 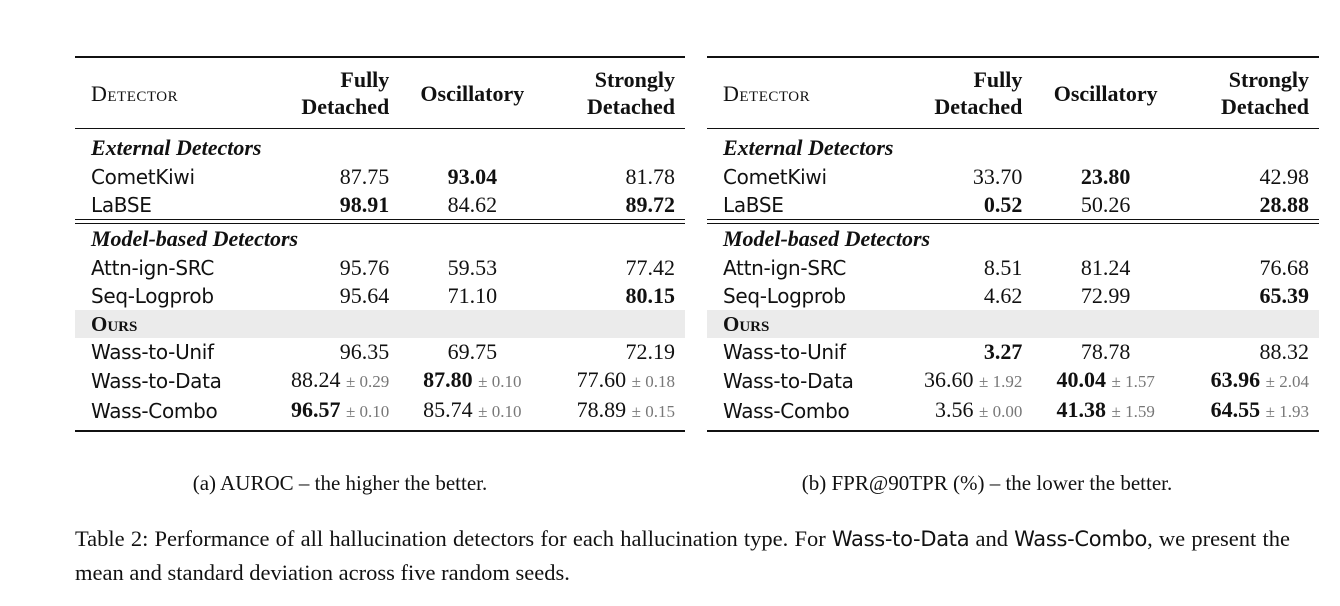 I want to click on value-strongly-detached: 88.32, so click(x=1284, y=351).